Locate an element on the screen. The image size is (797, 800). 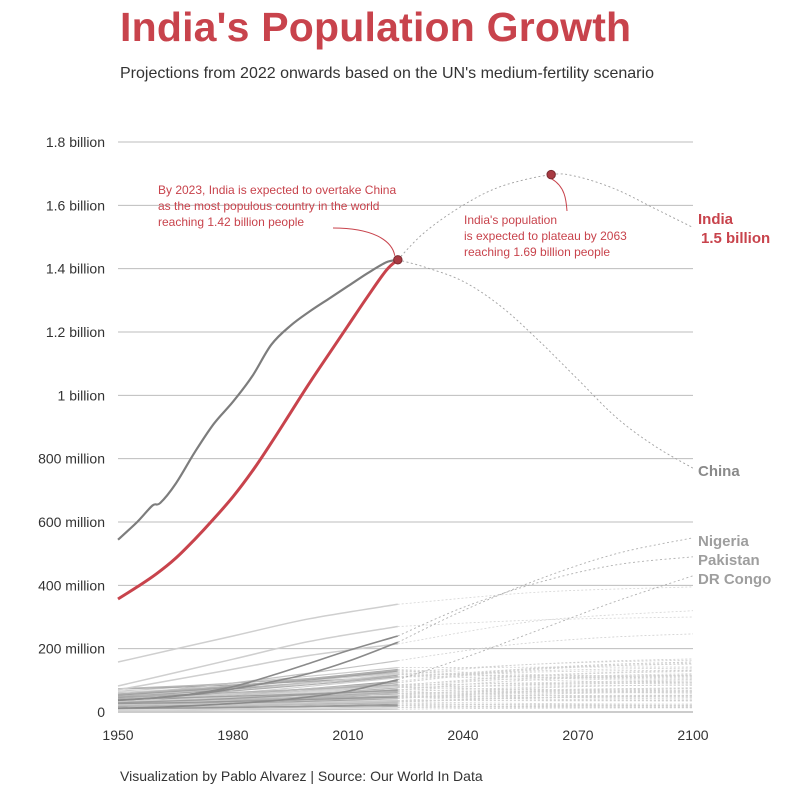
y-tick-label: 0 is located at coordinates (101, 712).